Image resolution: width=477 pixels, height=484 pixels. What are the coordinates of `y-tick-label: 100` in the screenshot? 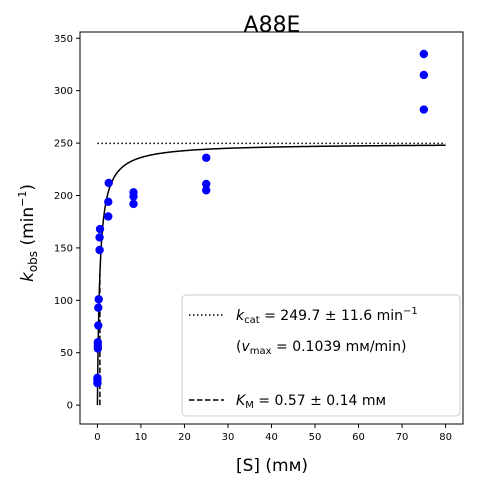 It's located at (63, 301).